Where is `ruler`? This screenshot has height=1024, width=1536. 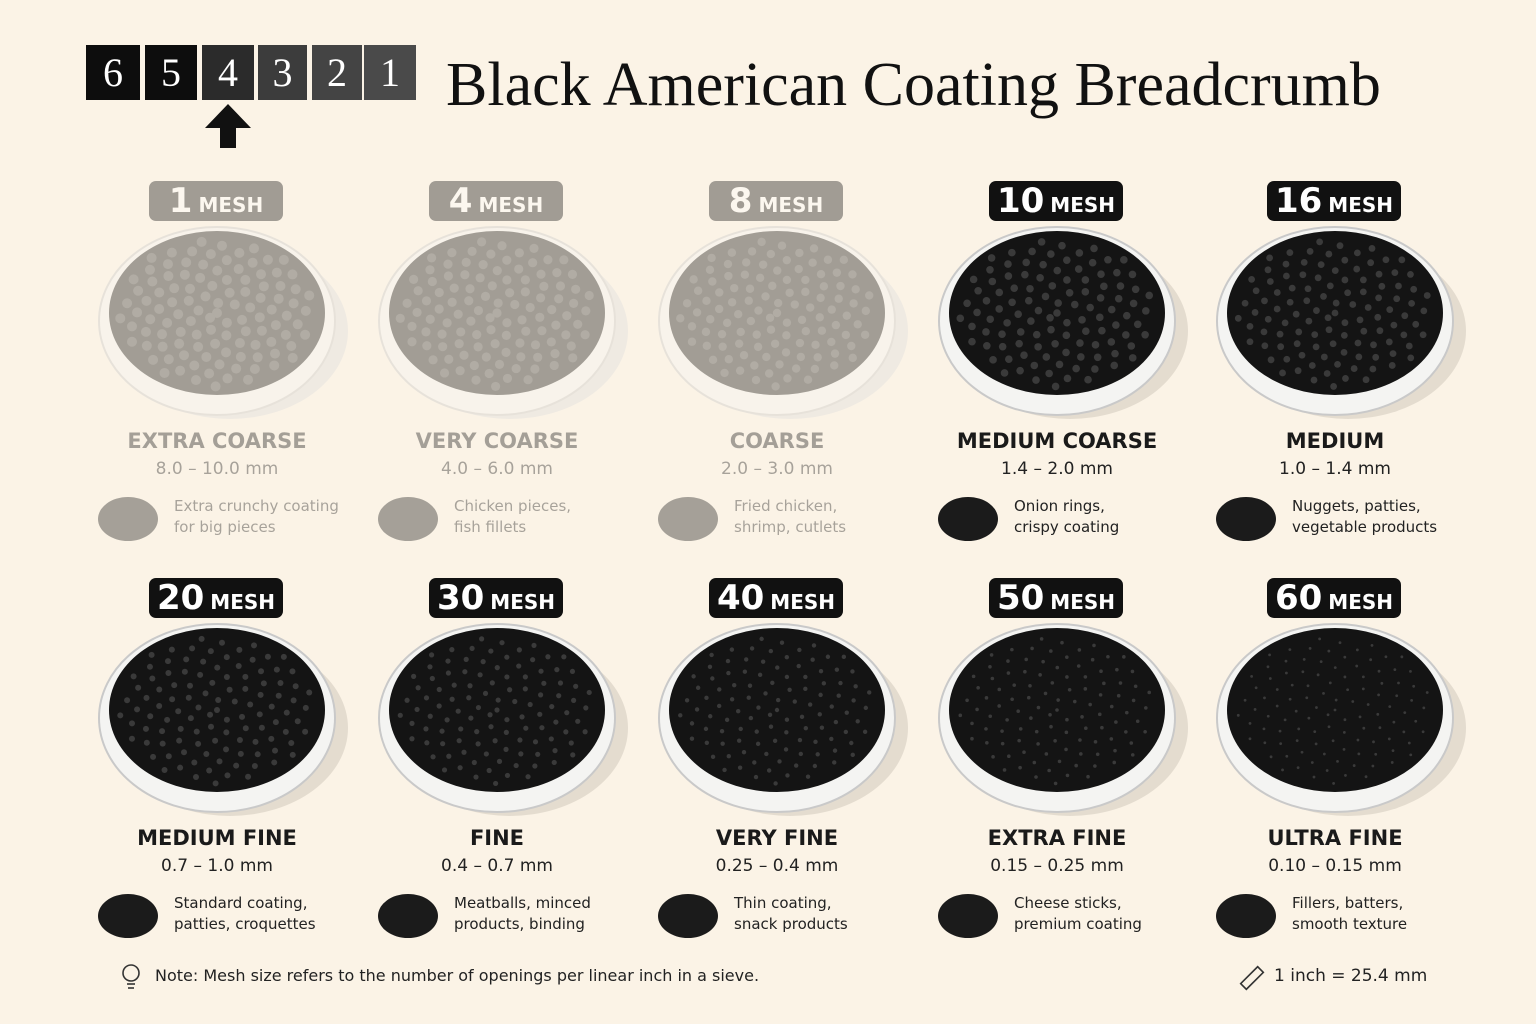 ruler is located at coordinates (1252, 978).